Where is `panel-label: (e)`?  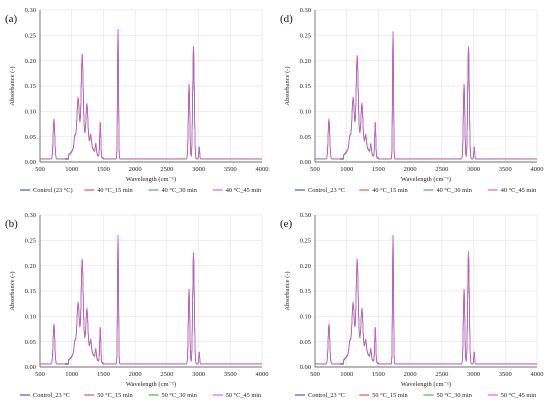 panel-label: (e) is located at coordinates (286, 224).